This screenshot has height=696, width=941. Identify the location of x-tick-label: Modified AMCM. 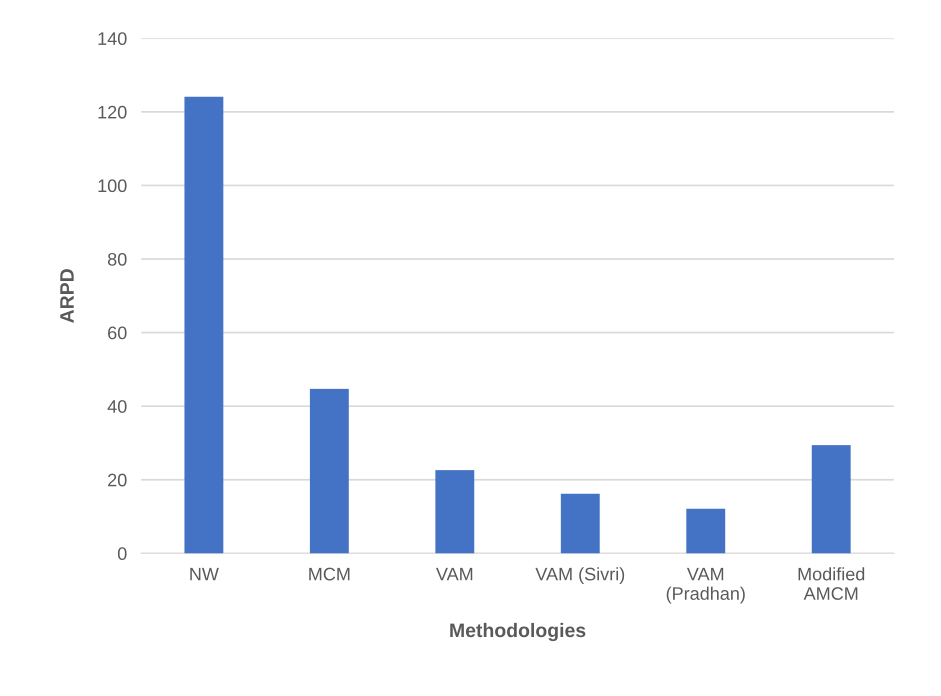
(831, 583).